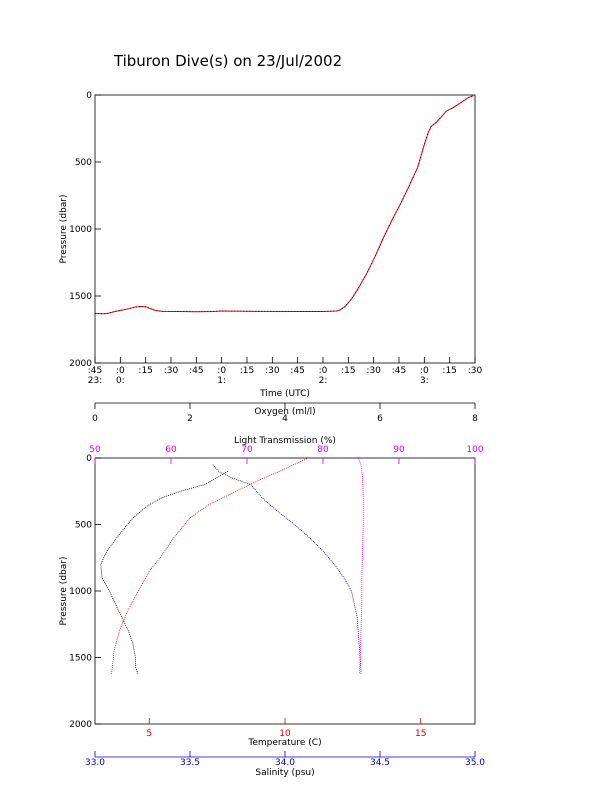 This screenshot has height=785, width=612. I want to click on temperature-tick-label: 15, so click(420, 734).